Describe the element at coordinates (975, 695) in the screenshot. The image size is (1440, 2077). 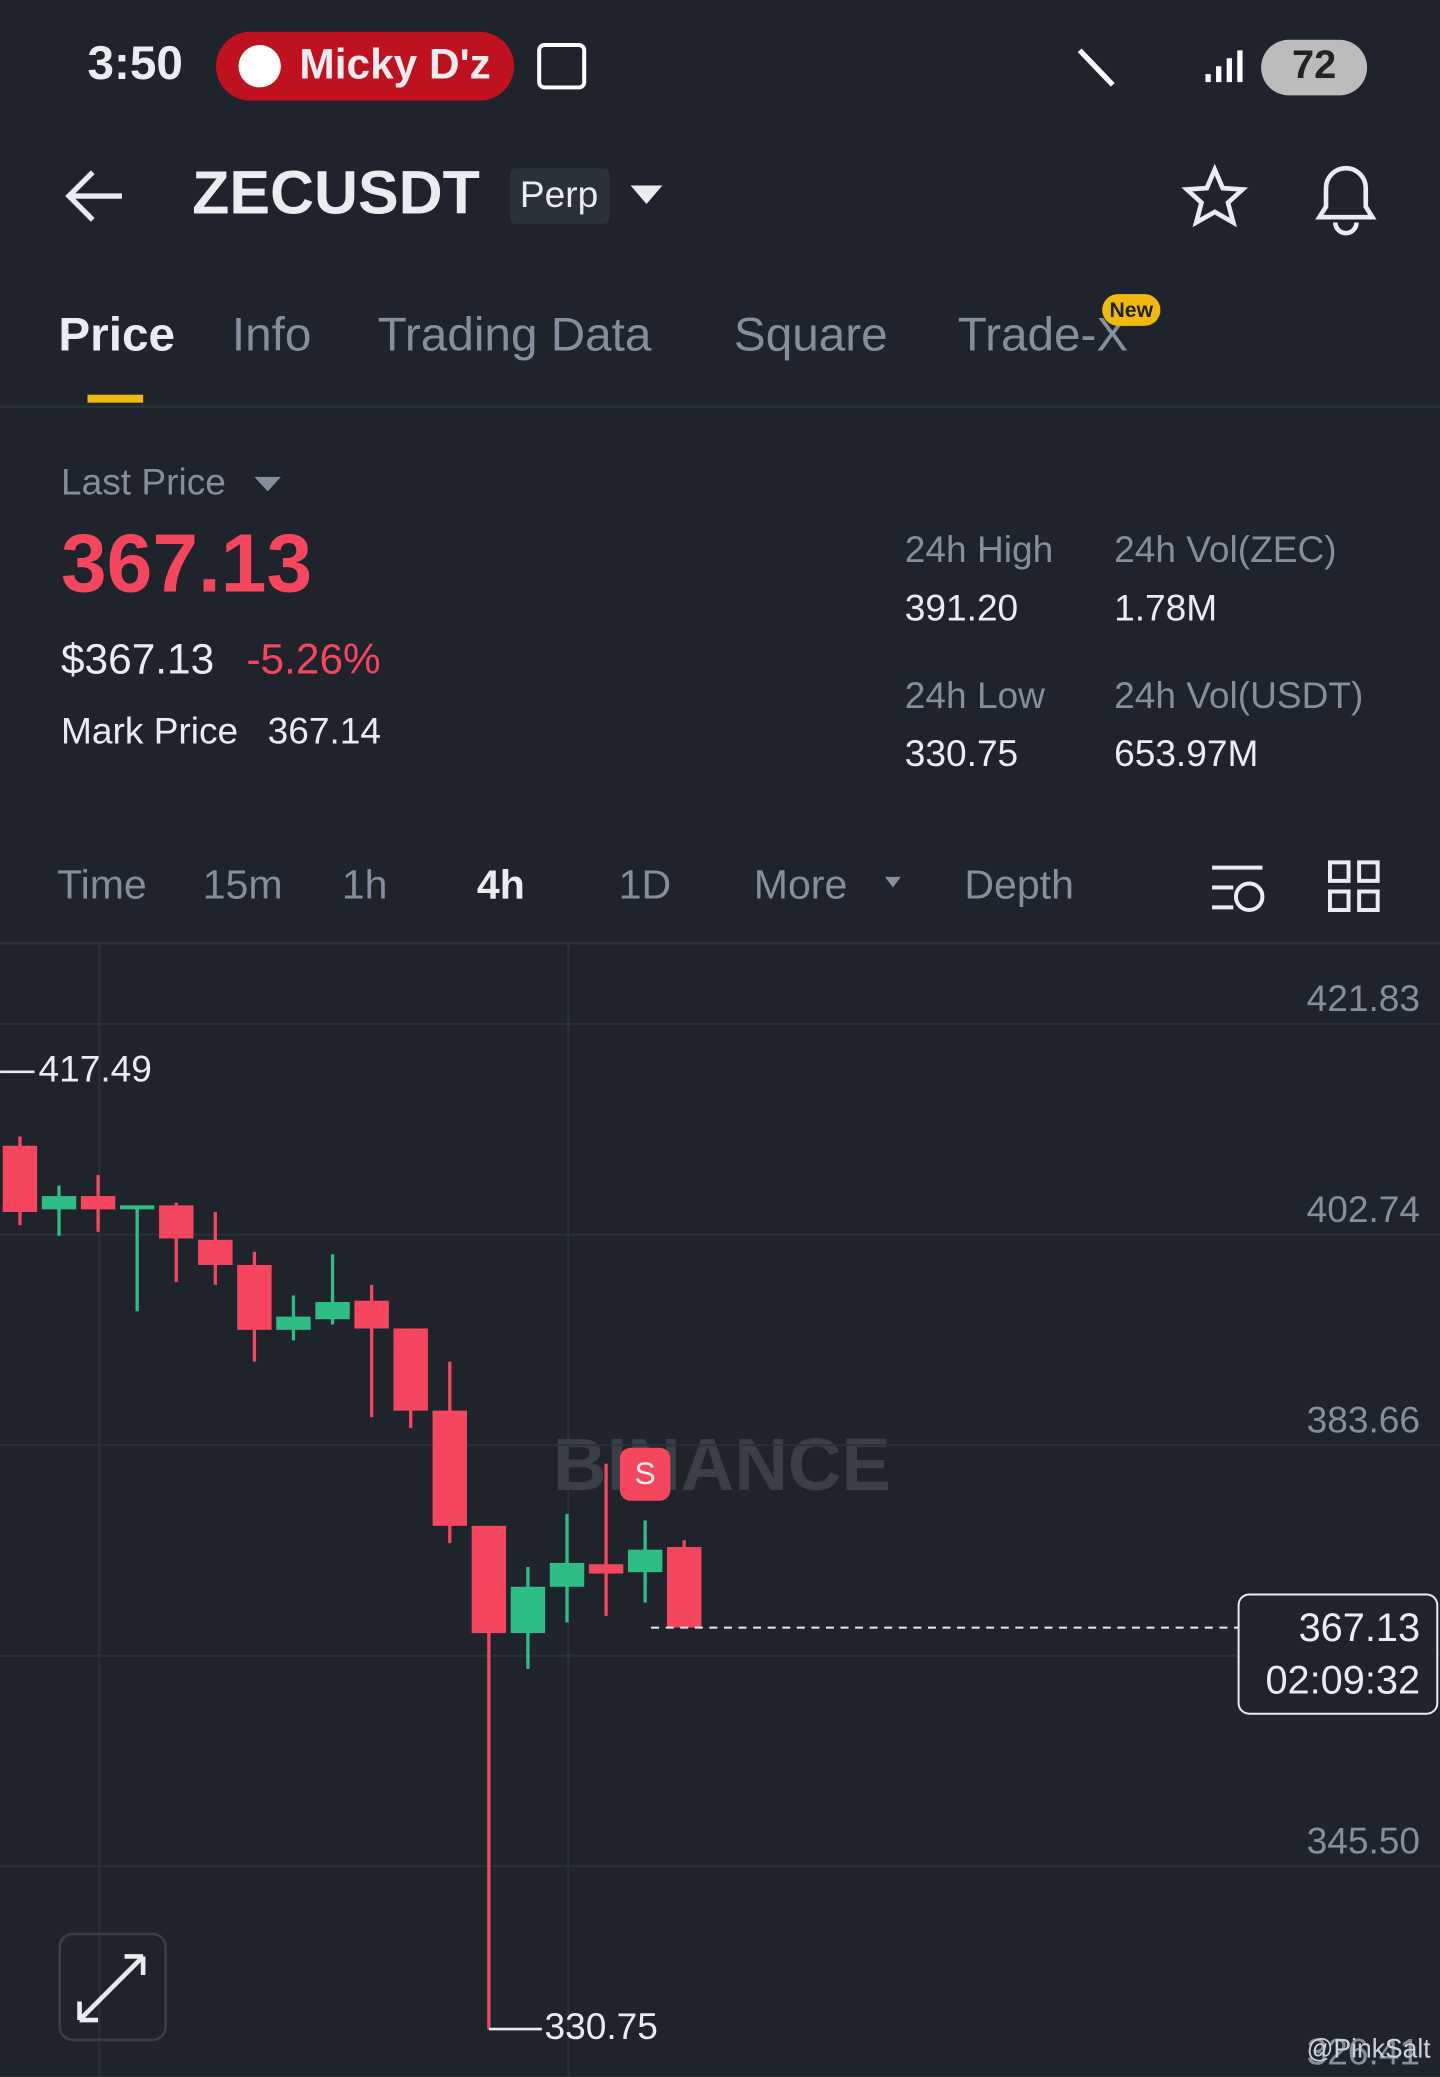
I see `stat-label: 24h Low` at that location.